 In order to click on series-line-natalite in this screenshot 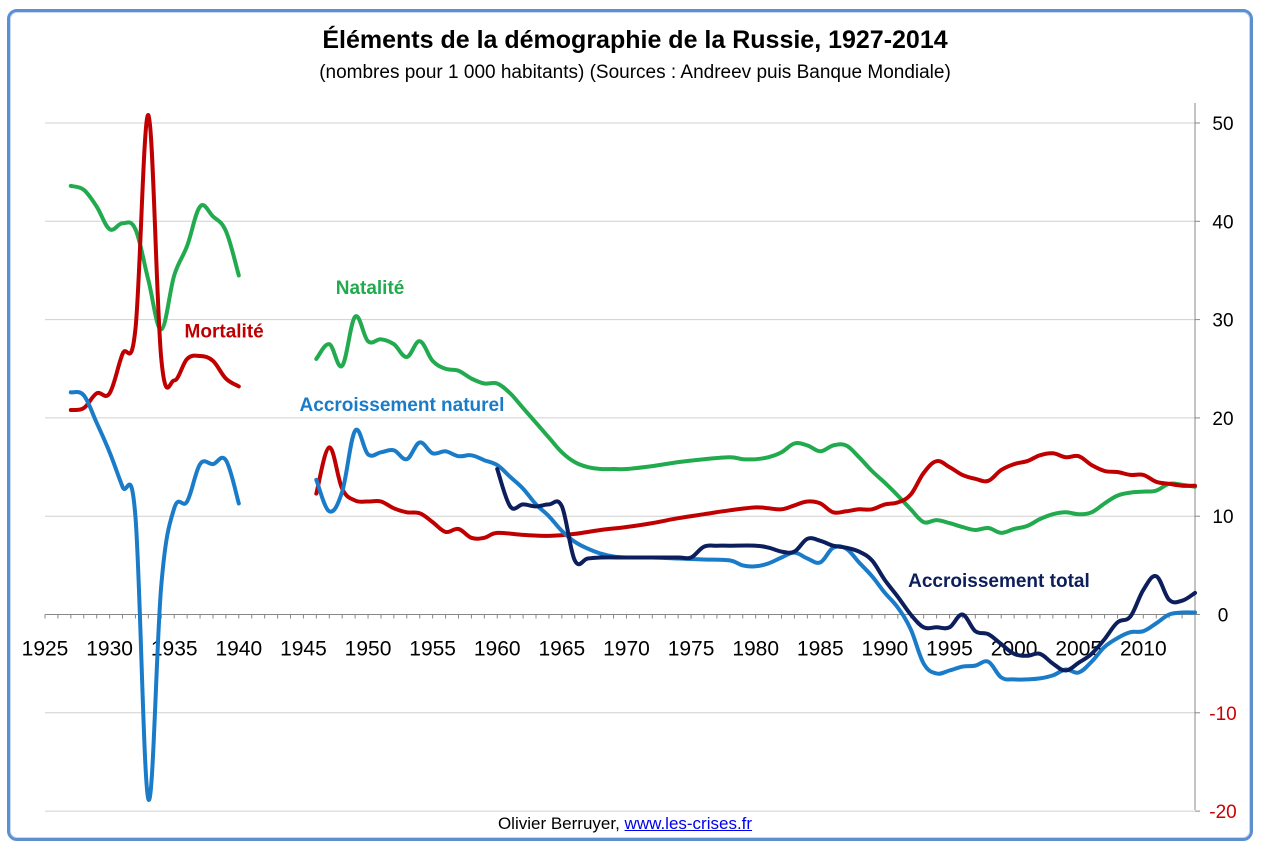, I will do `click(154, 257)`.